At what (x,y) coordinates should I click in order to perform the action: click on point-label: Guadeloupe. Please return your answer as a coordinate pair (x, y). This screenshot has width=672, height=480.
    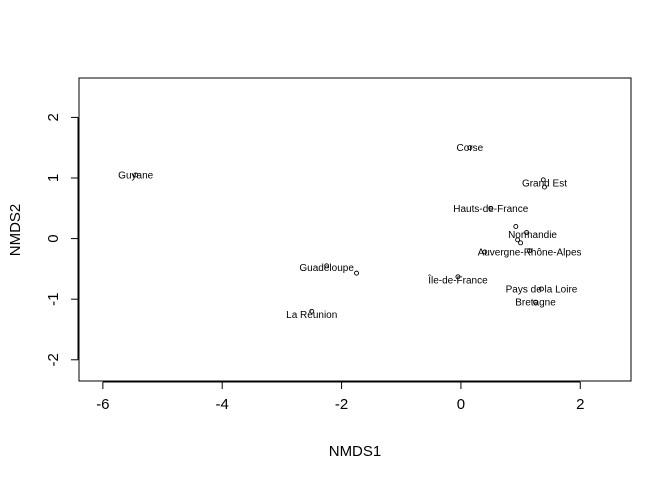
    Looking at the image, I should click on (326, 268).